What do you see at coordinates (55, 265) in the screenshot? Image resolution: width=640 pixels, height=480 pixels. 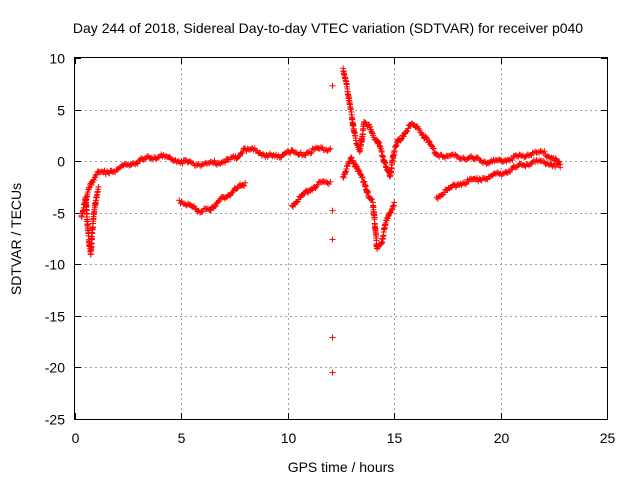 I see `y-tick-label: -10` at bounding box center [55, 265].